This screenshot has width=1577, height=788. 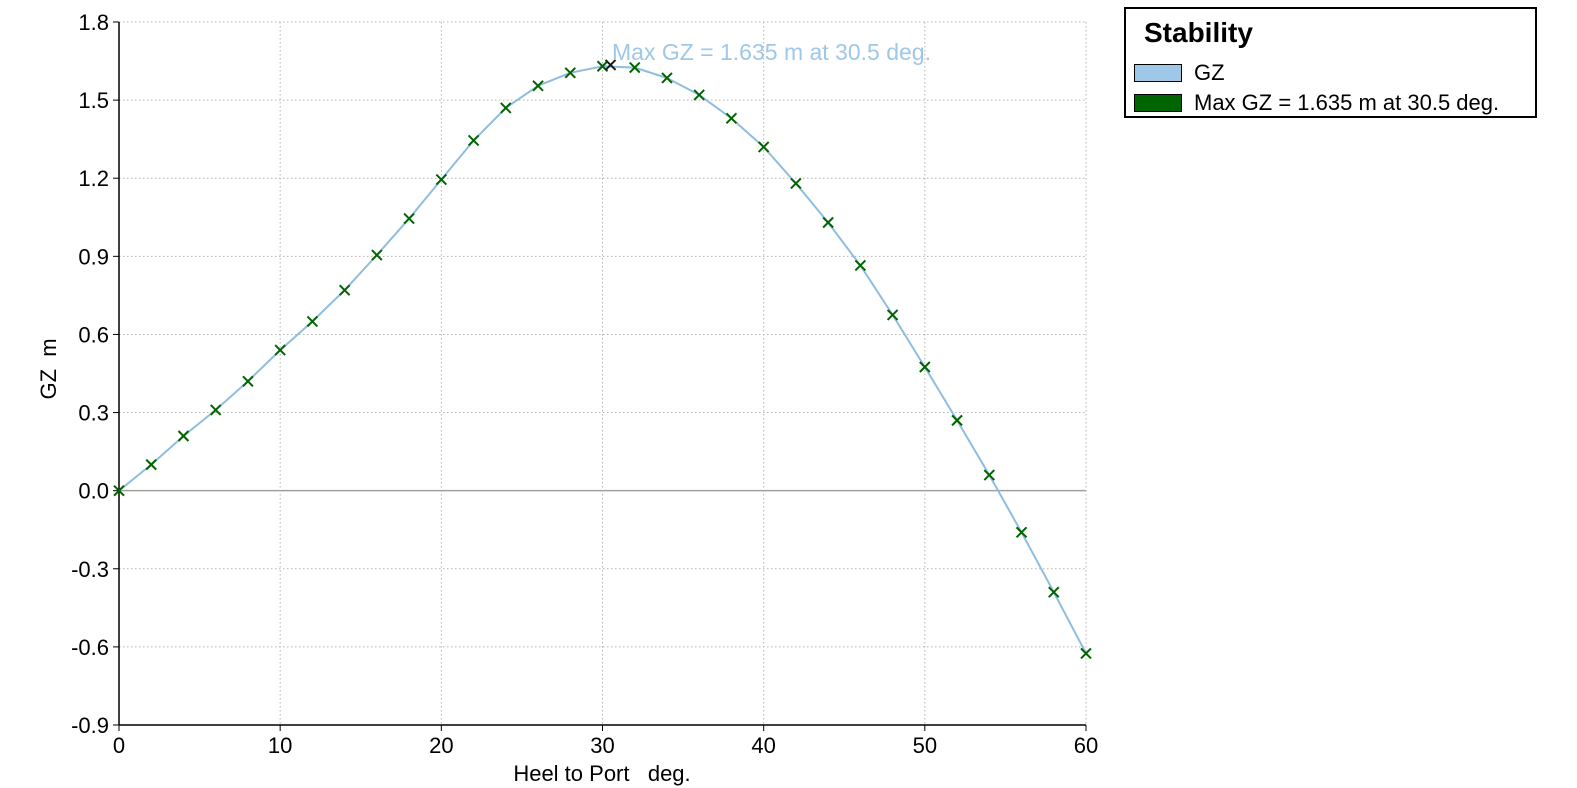 What do you see at coordinates (90, 569) in the screenshot?
I see `y-tick-label: -0.3` at bounding box center [90, 569].